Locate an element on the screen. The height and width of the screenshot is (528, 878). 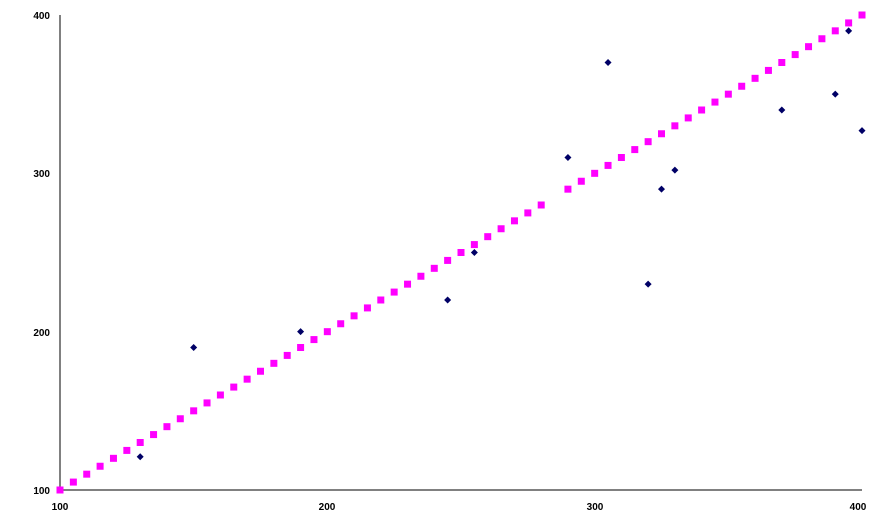
y-tick-label: 400 is located at coordinates (41, 16).